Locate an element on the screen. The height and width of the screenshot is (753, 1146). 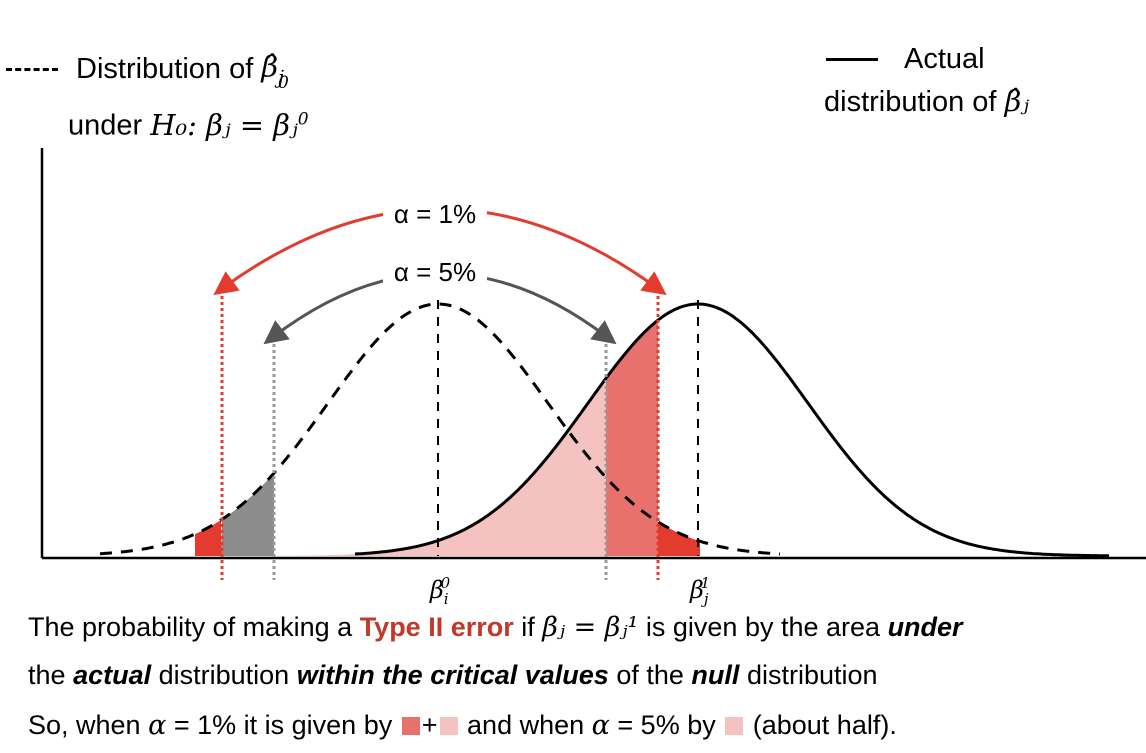
rejection-tail-5pct is located at coordinates (248, 514).